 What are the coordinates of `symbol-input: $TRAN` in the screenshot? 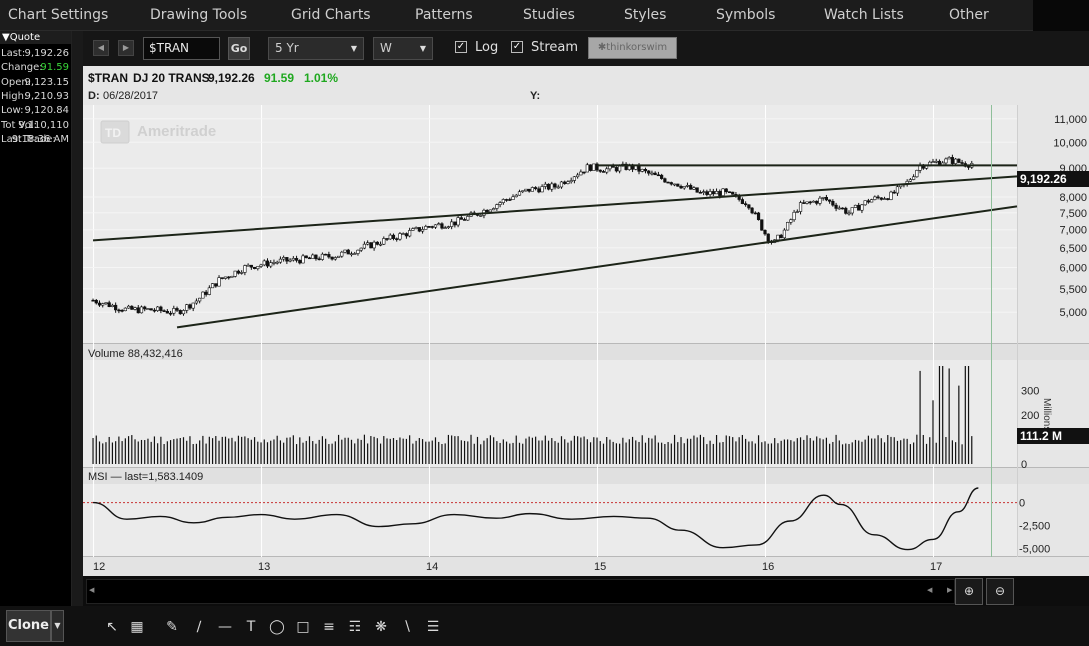 It's located at (181, 48).